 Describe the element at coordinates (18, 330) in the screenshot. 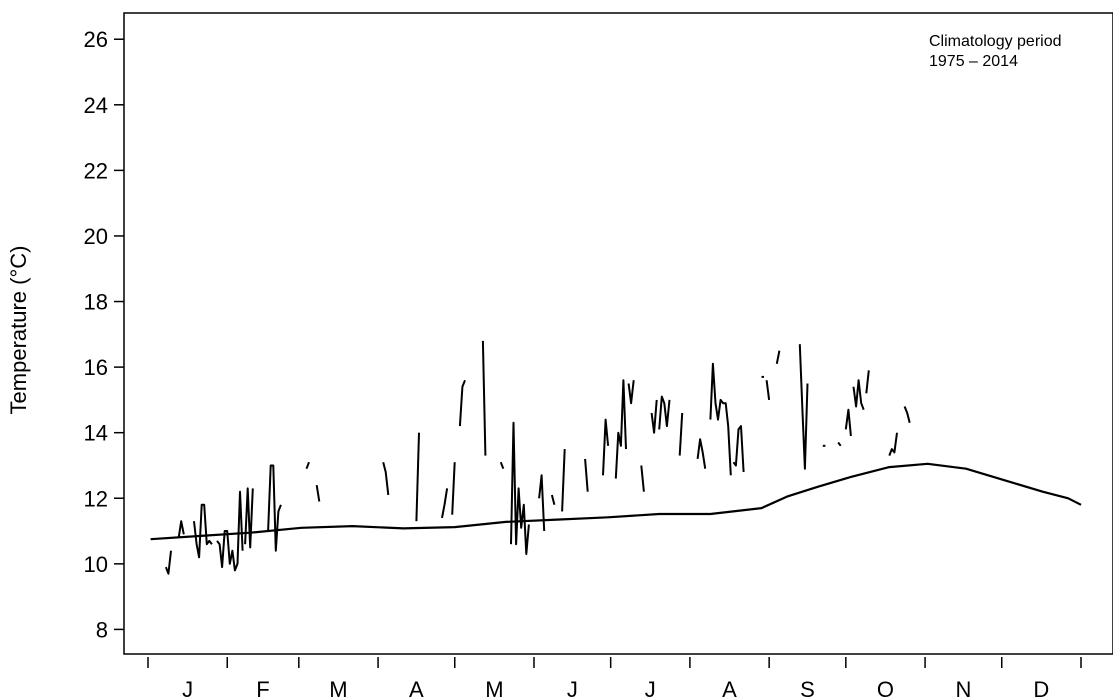

I see `y-axis-label: Temperature (°C)` at that location.